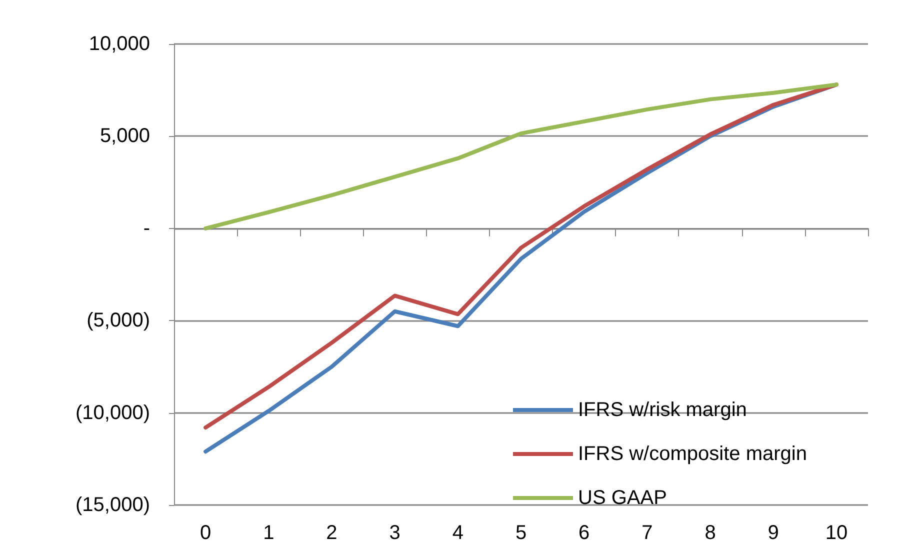 The width and height of the screenshot is (906, 551). Describe the element at coordinates (118, 321) in the screenshot. I see `y-tick-label: (5,000)` at that location.